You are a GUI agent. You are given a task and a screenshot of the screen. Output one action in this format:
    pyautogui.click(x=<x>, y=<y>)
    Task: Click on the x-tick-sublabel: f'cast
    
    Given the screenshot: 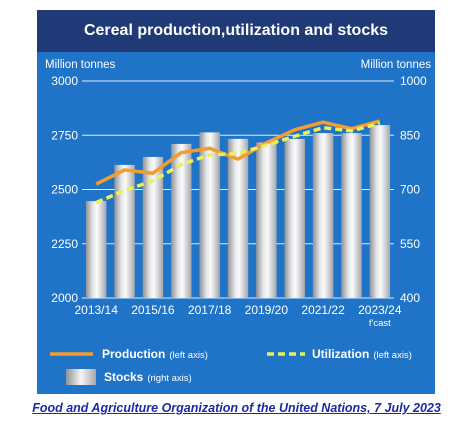 What is the action you would take?
    pyautogui.click(x=380, y=323)
    